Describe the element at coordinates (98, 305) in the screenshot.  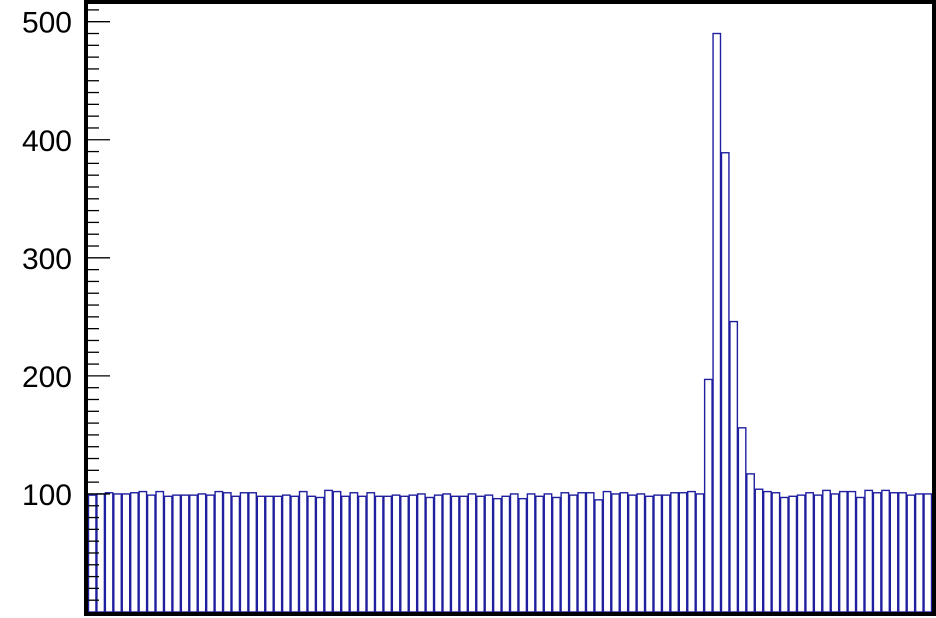
I see `y-axis-ticks` at that location.